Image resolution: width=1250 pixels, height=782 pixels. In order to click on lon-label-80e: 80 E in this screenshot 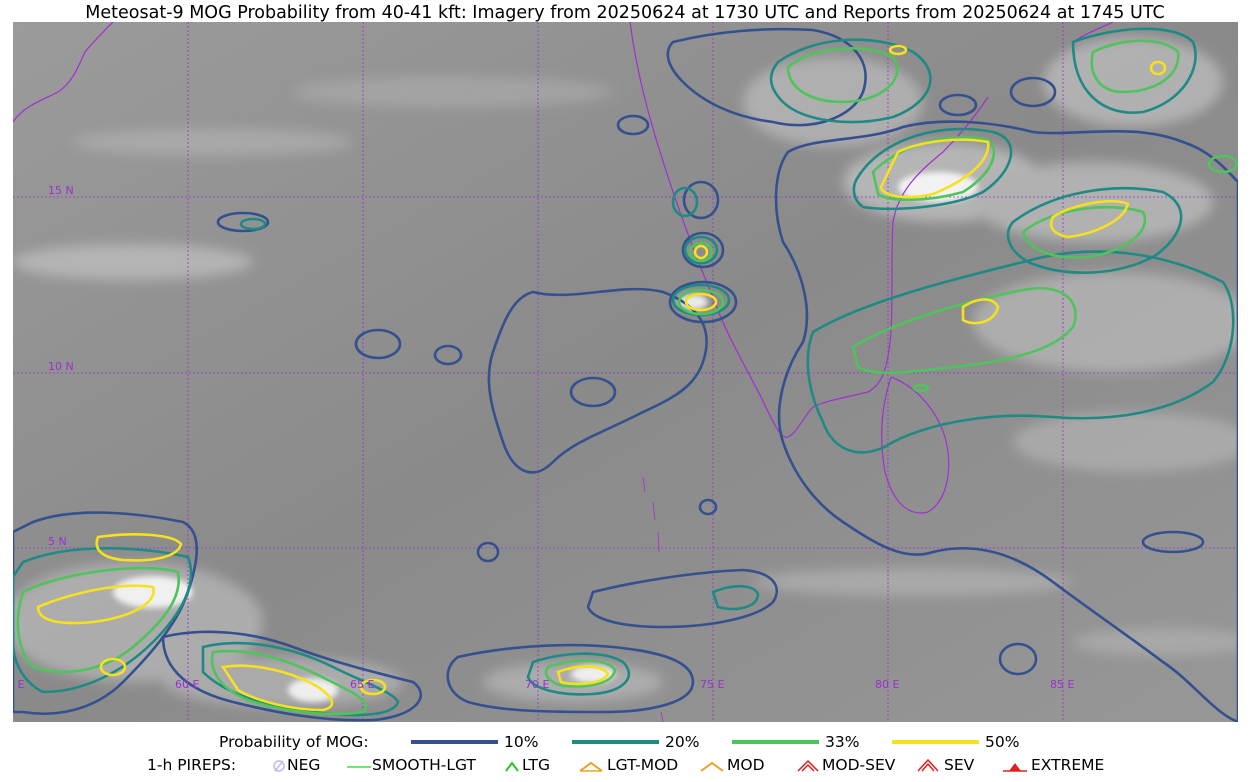, I will do `click(887, 684)`.